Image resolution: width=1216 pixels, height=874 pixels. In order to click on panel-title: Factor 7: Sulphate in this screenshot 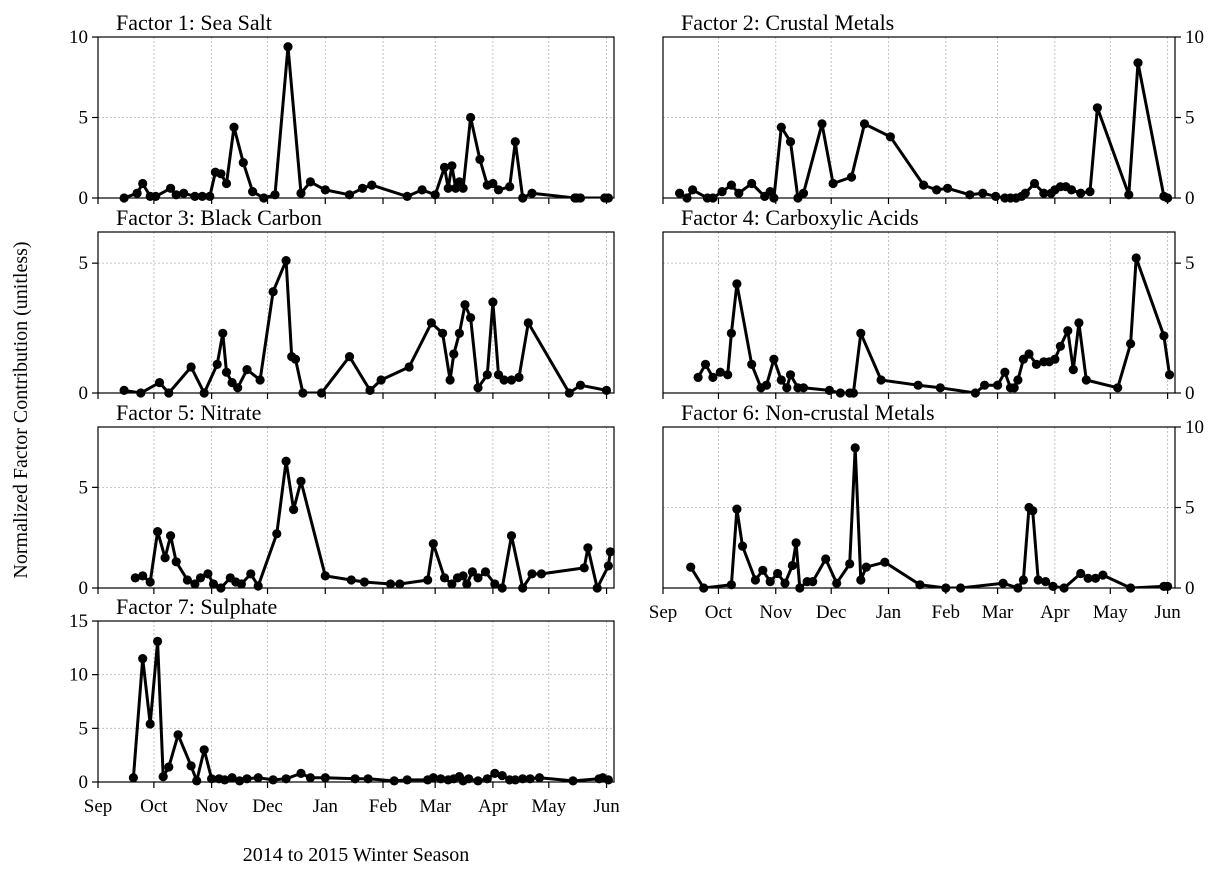, I will do `click(196, 606)`.